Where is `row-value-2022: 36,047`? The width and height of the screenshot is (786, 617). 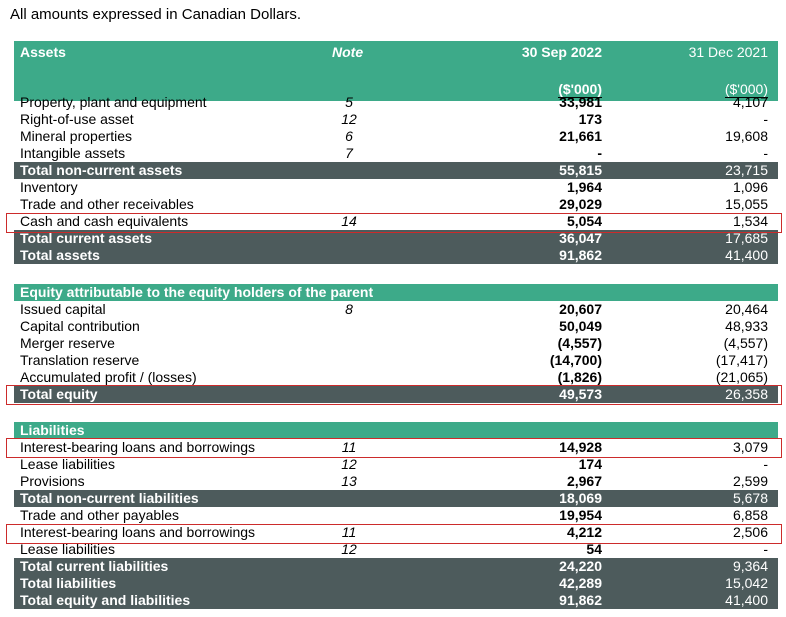 row-value-2022: 36,047 is located at coordinates (580, 238).